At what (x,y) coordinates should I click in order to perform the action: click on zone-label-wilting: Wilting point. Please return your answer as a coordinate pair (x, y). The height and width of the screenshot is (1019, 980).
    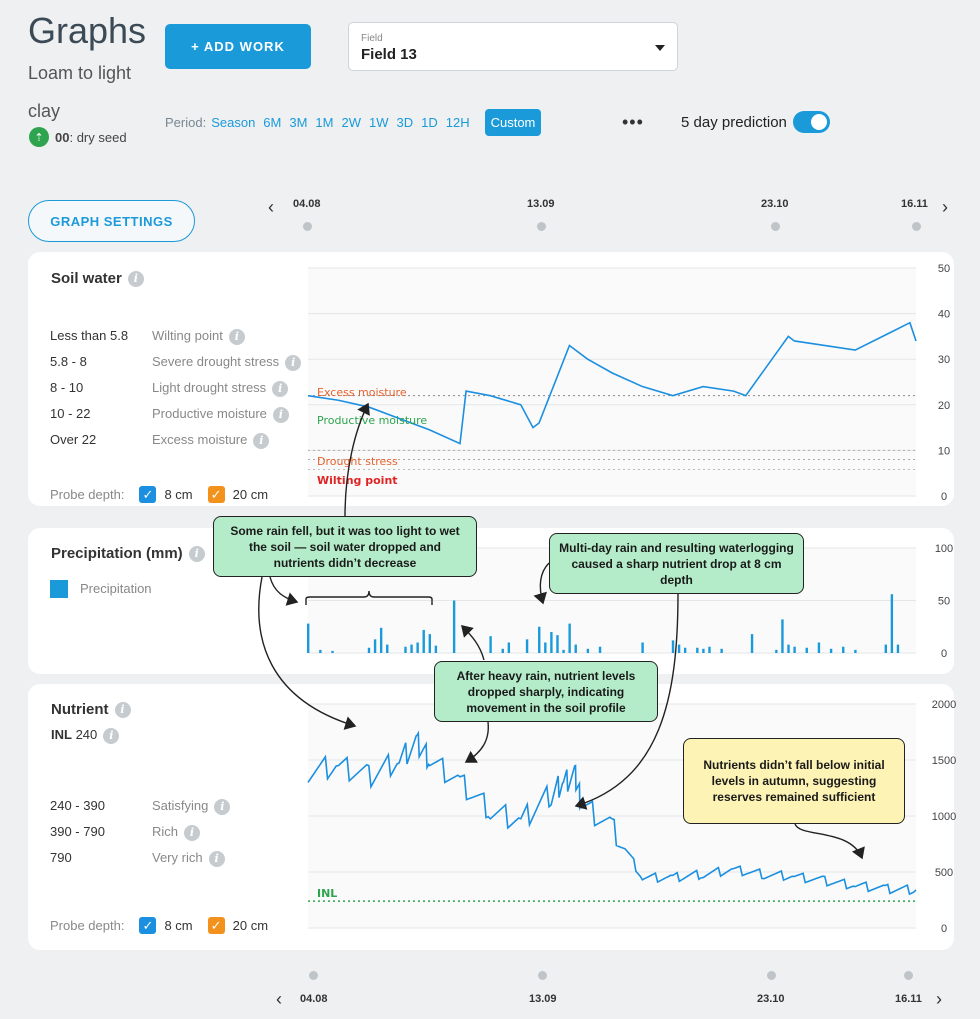
    Looking at the image, I should click on (357, 480).